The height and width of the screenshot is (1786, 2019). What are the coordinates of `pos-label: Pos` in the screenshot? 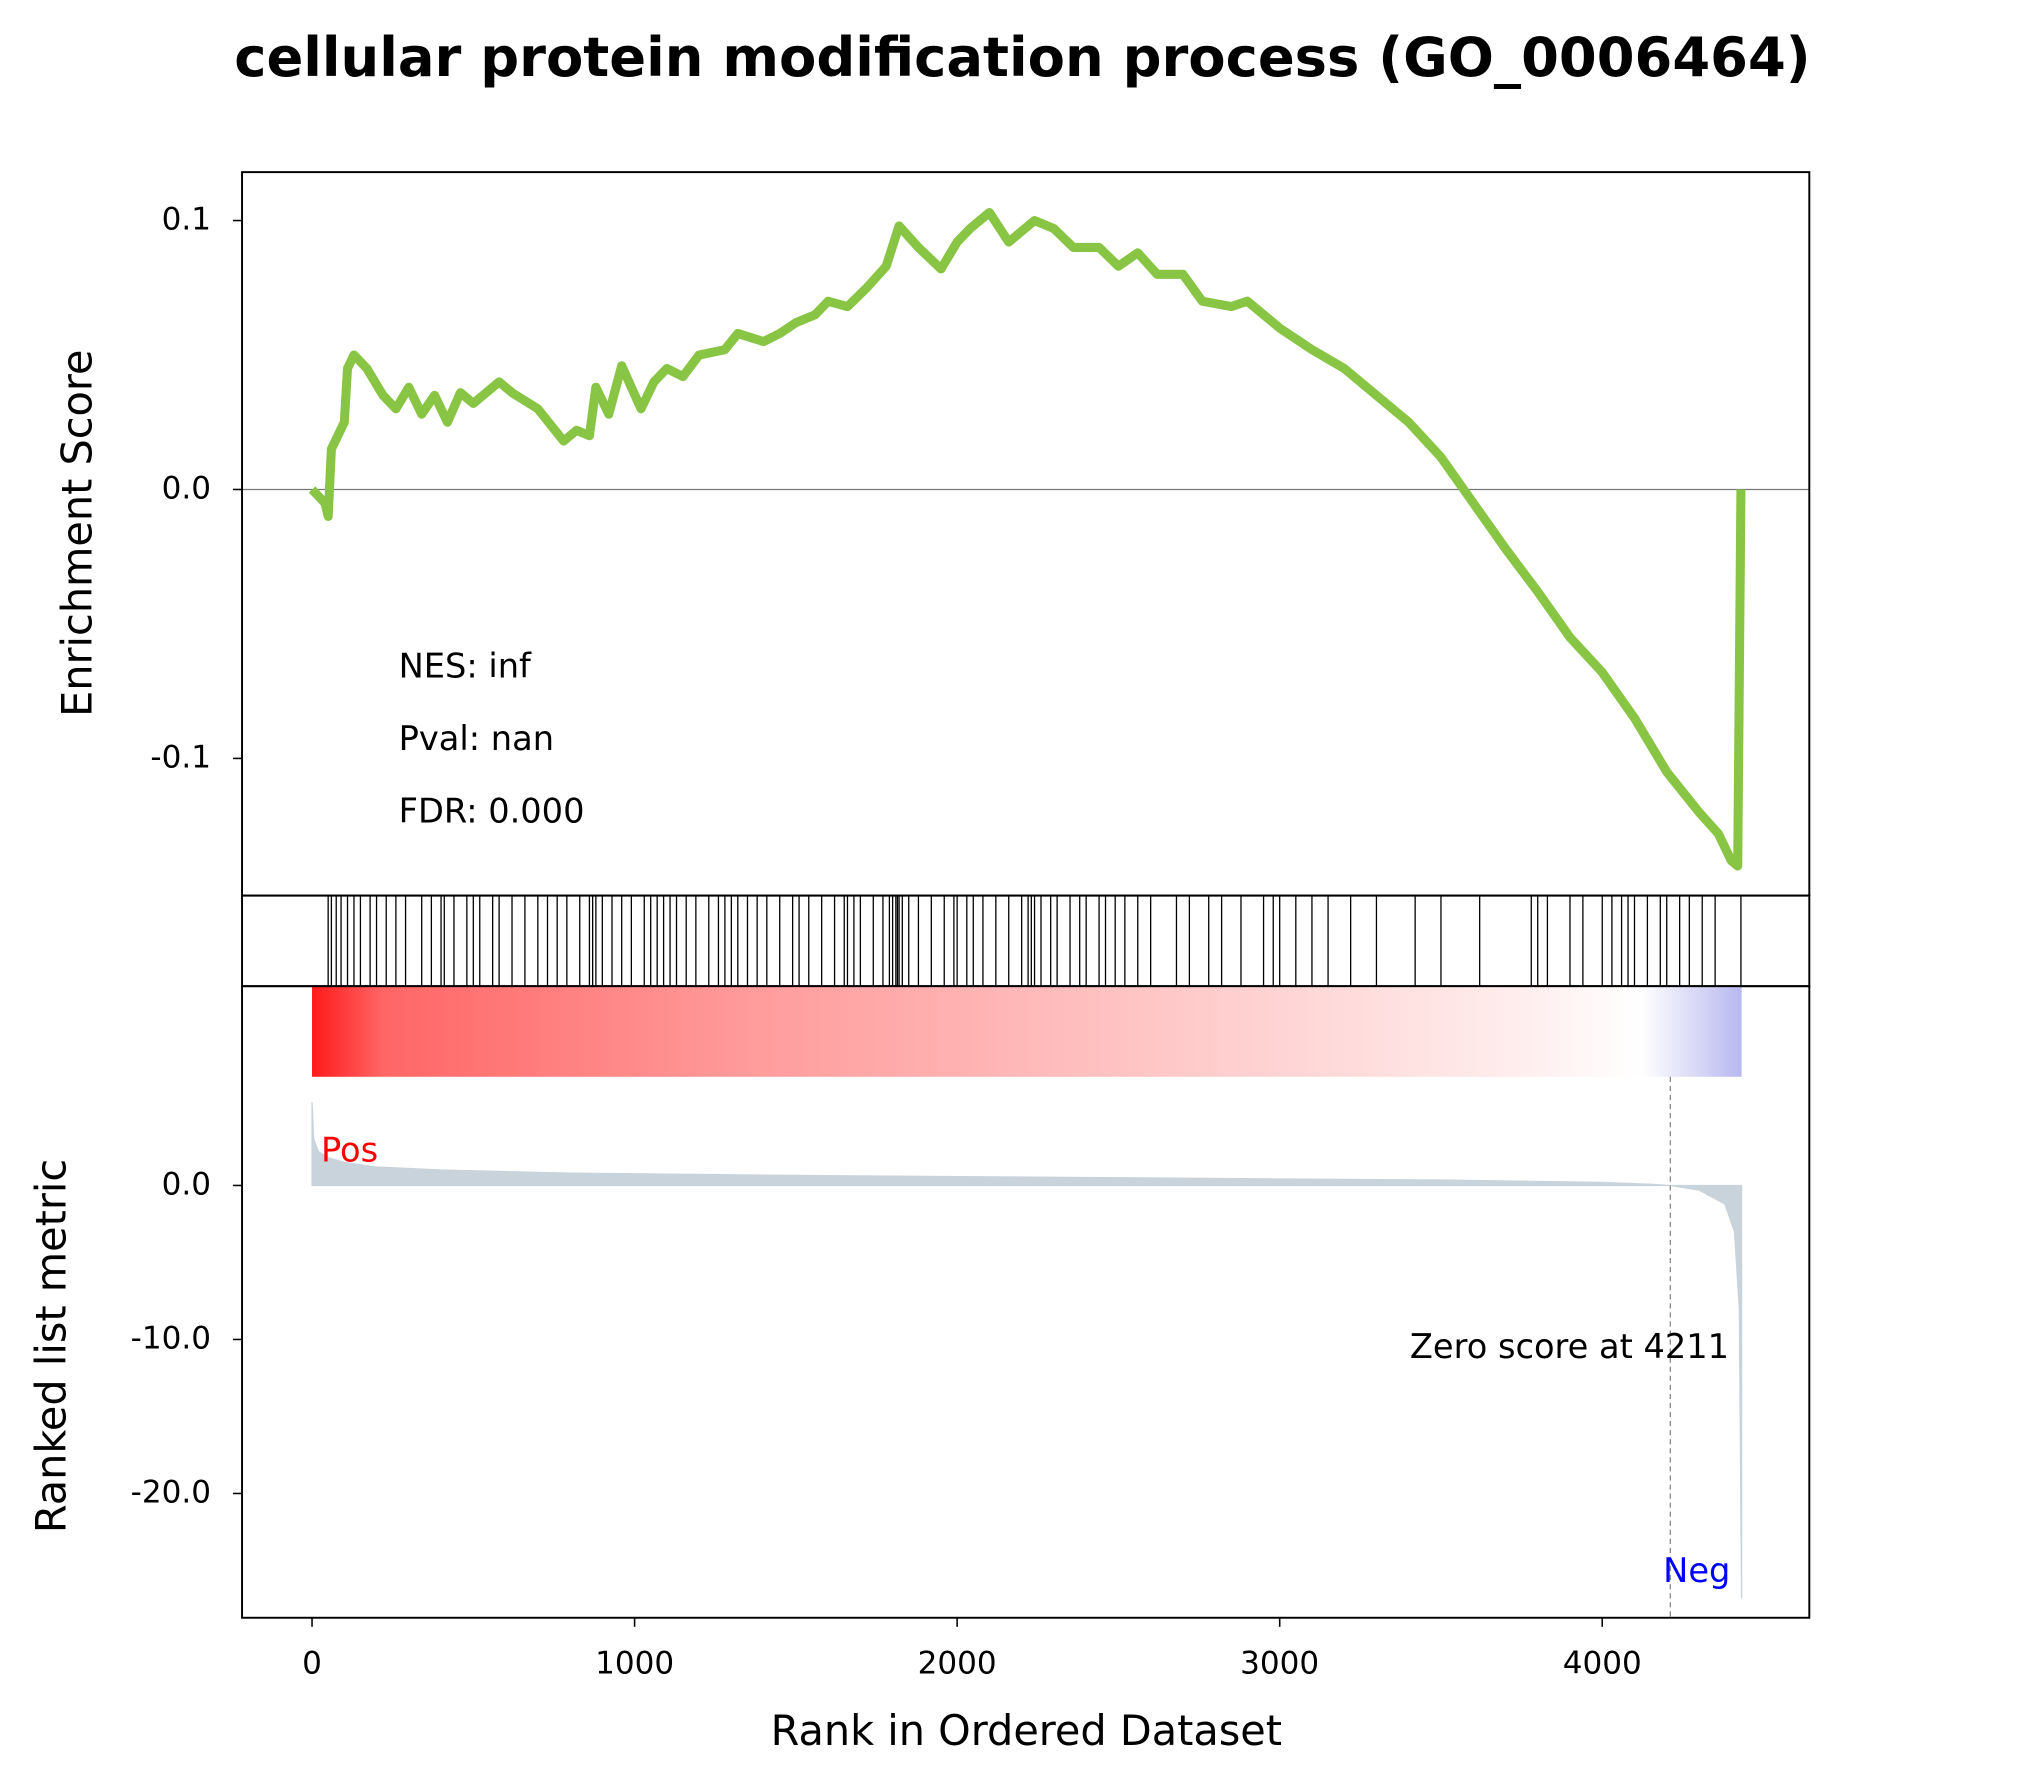 It's located at (349, 1149).